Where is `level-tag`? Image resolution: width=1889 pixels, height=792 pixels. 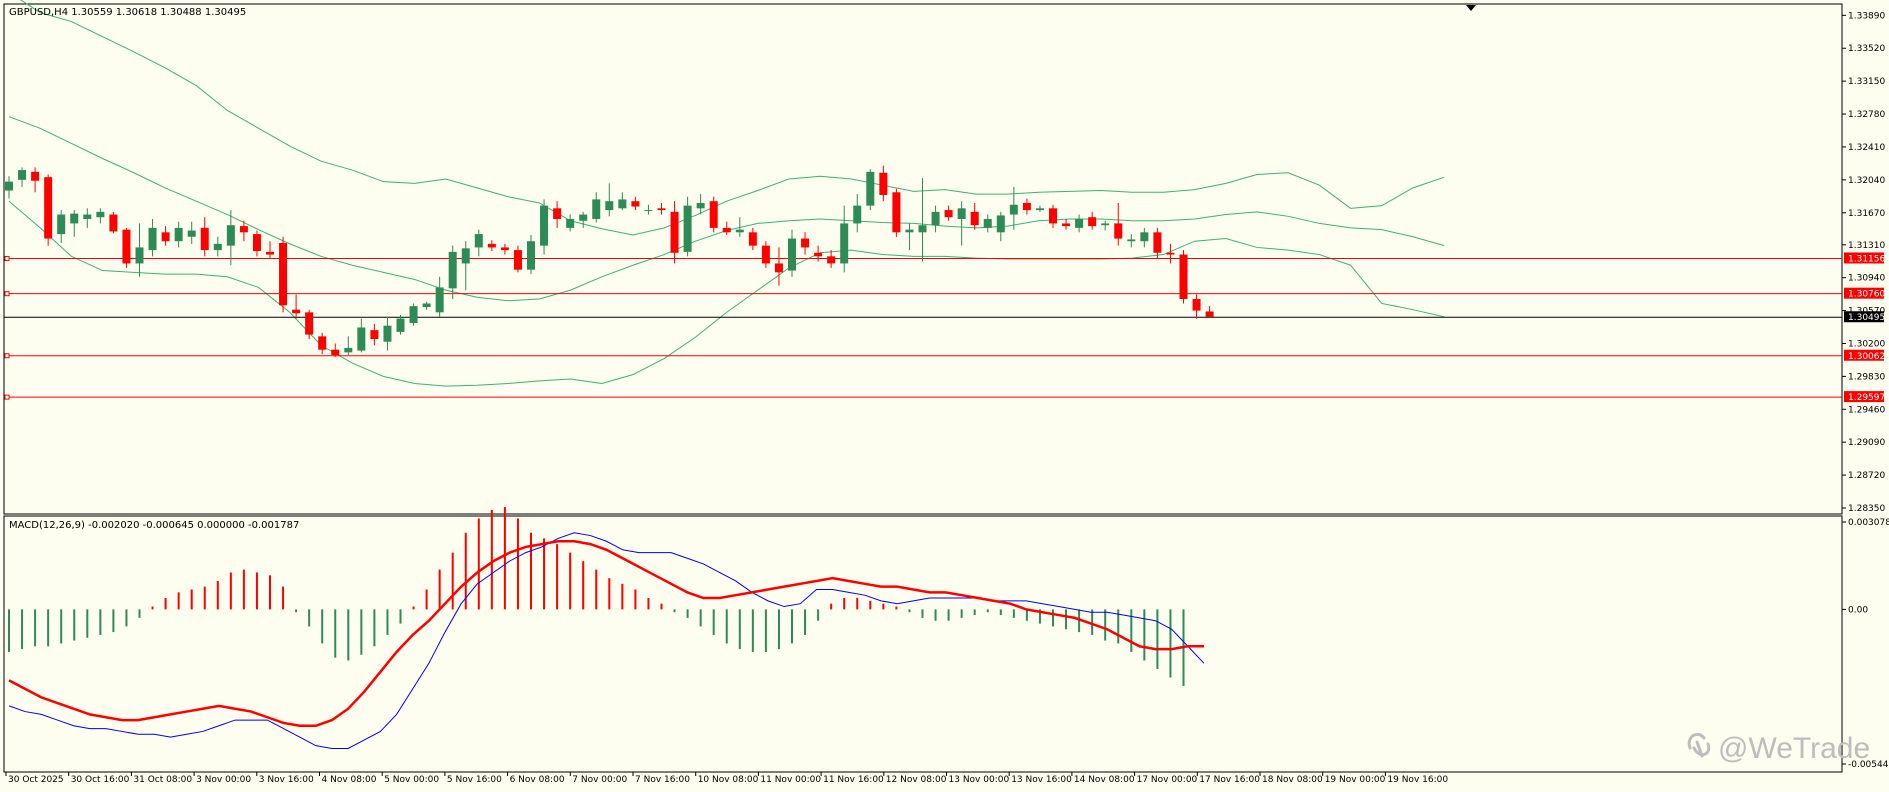 level-tag is located at coordinates (1864, 397).